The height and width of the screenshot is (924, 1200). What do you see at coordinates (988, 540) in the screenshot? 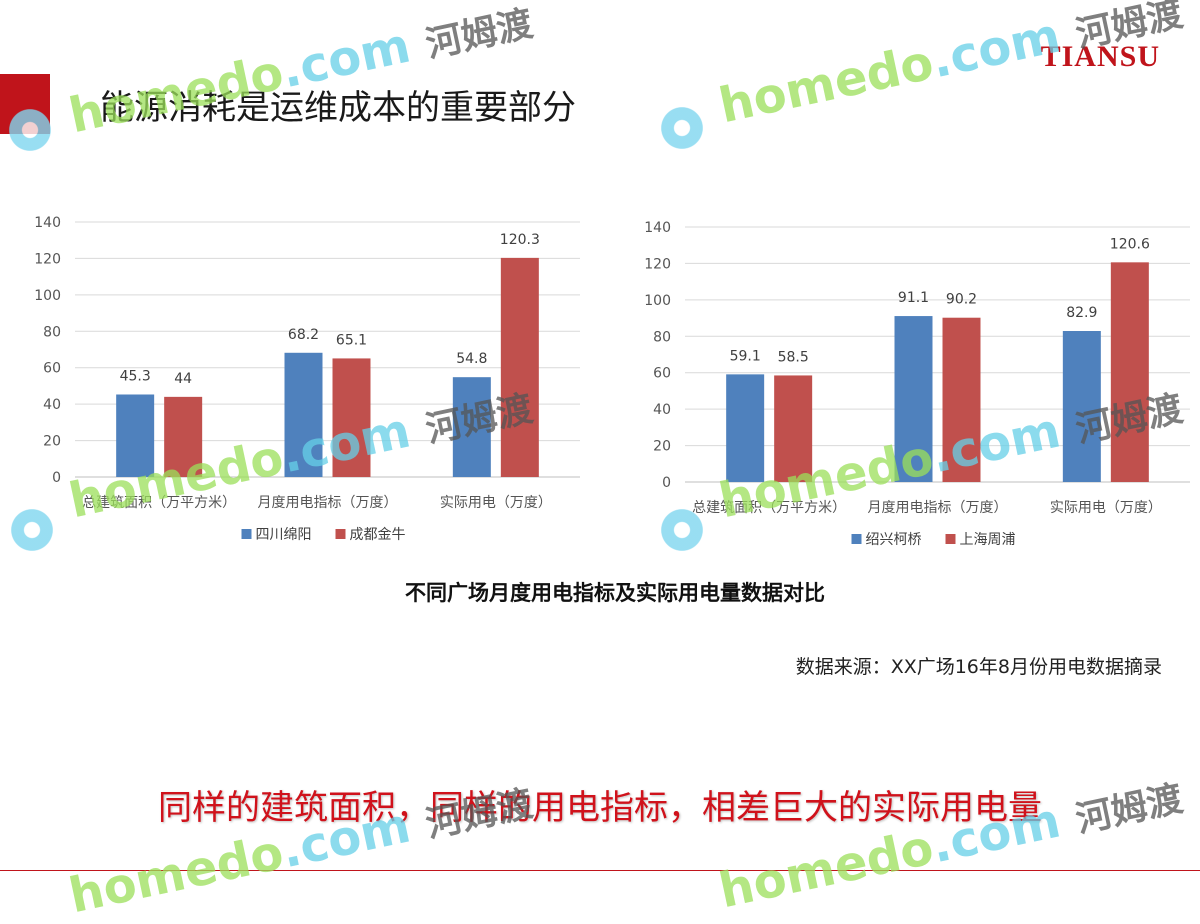
I see `legend-label: 上海周浦` at bounding box center [988, 540].